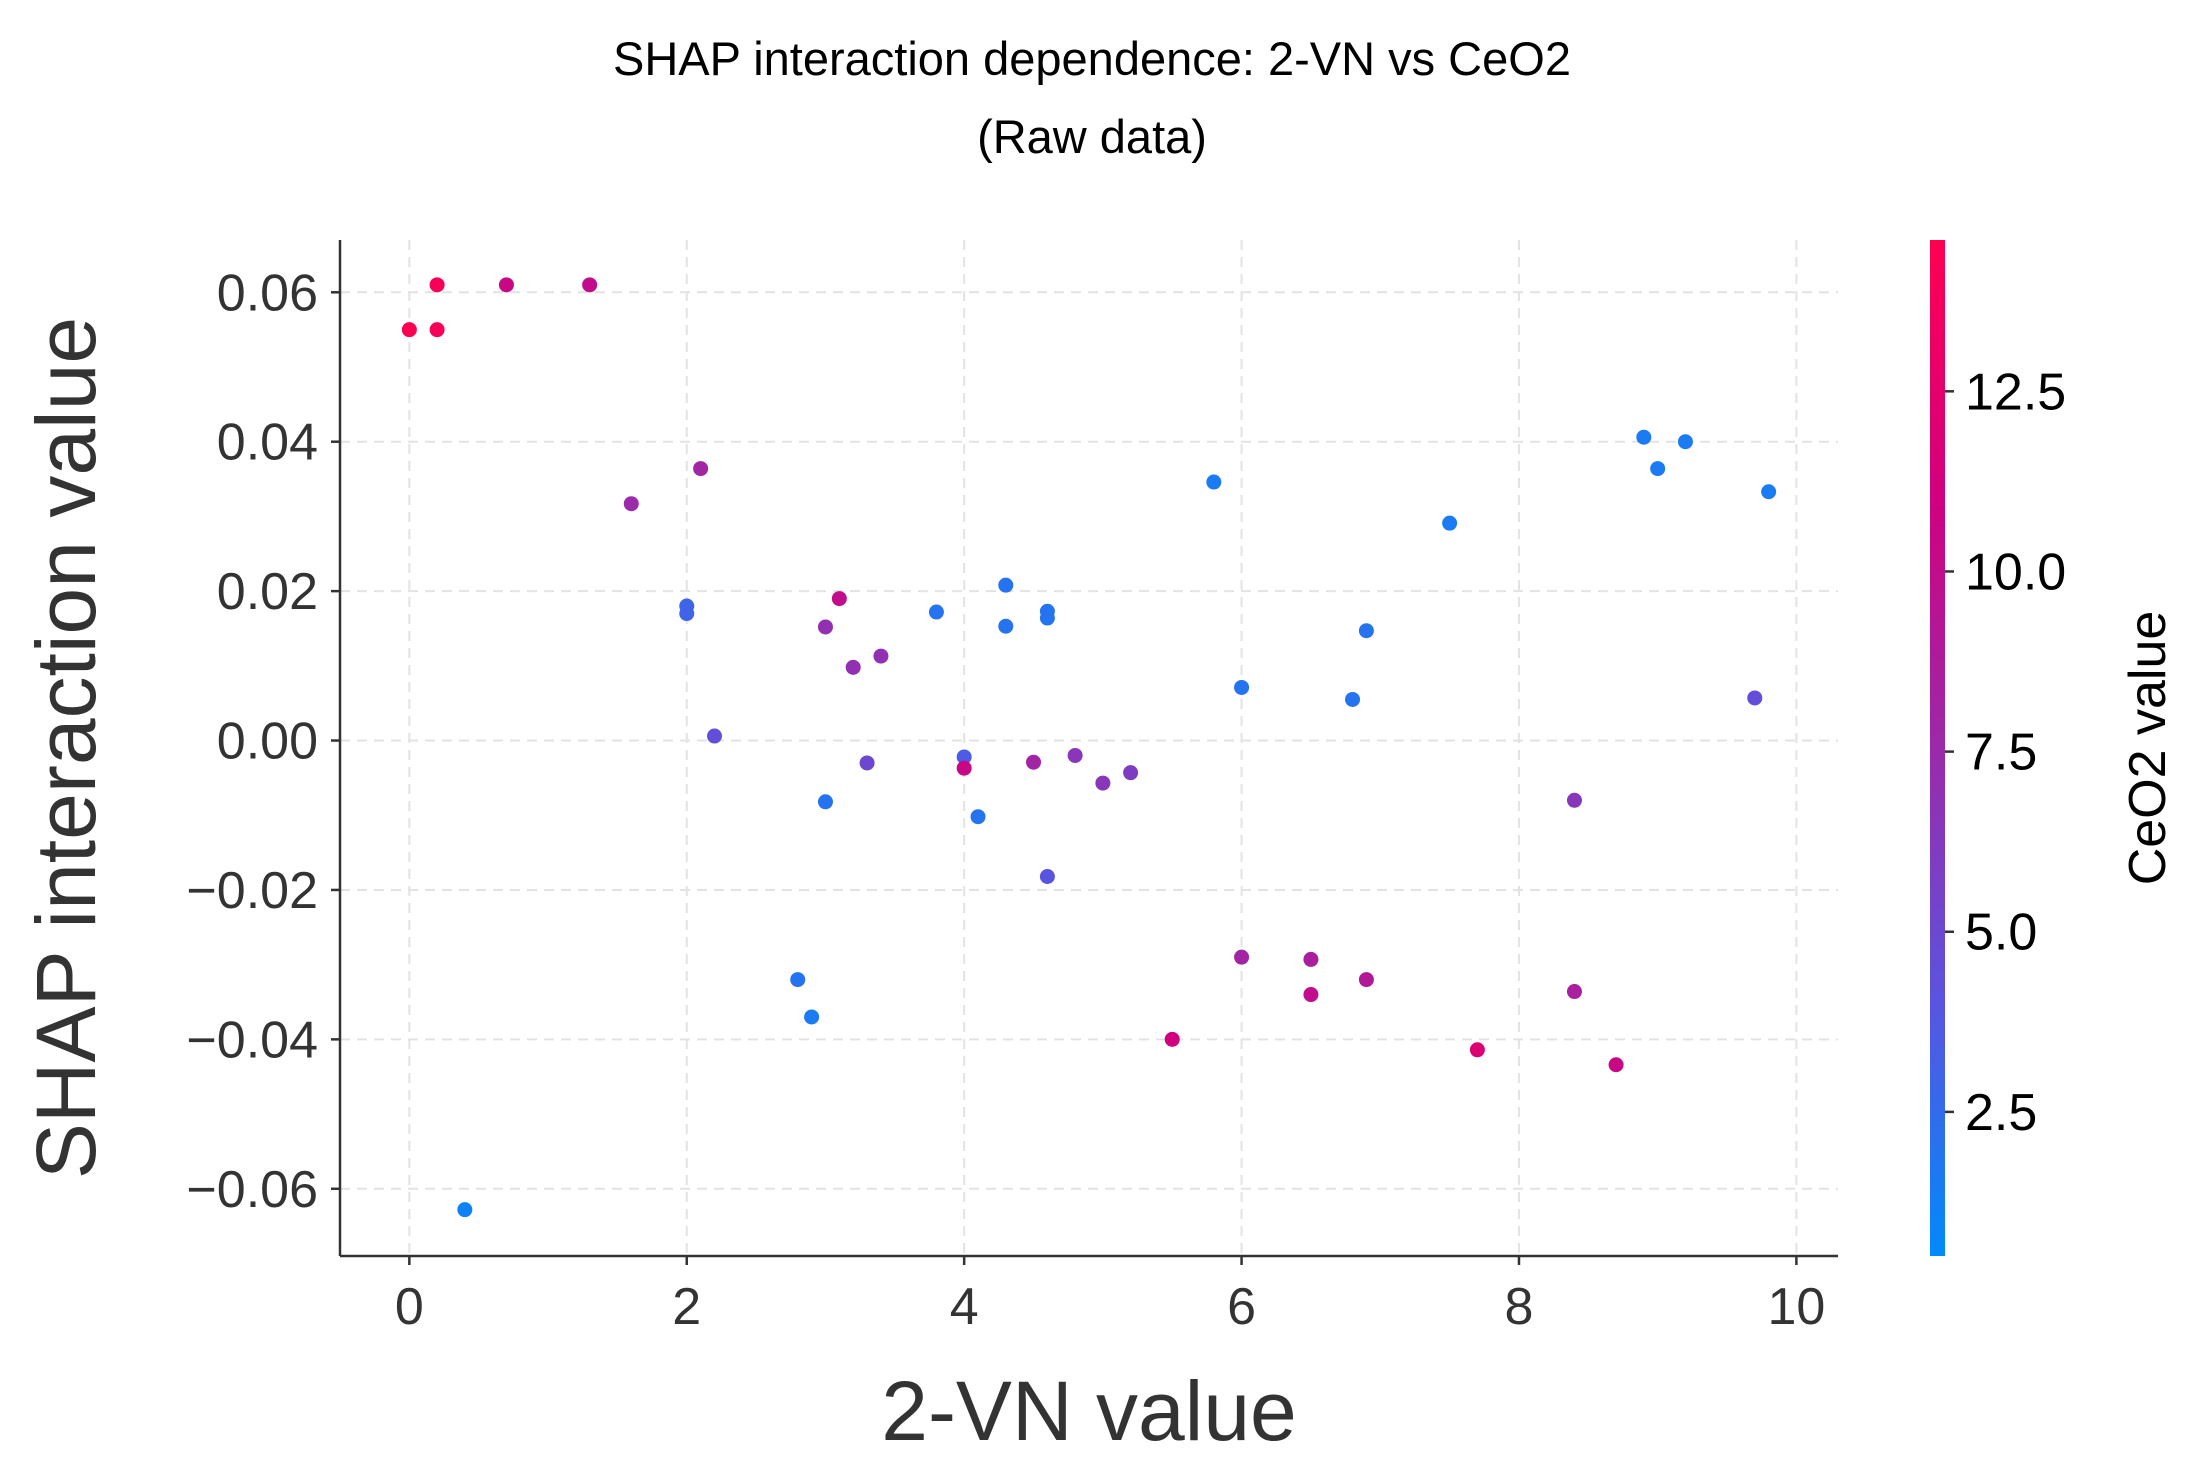 The width and height of the screenshot is (2191, 1475). I want to click on x-tick-label: 6, so click(1241, 1307).